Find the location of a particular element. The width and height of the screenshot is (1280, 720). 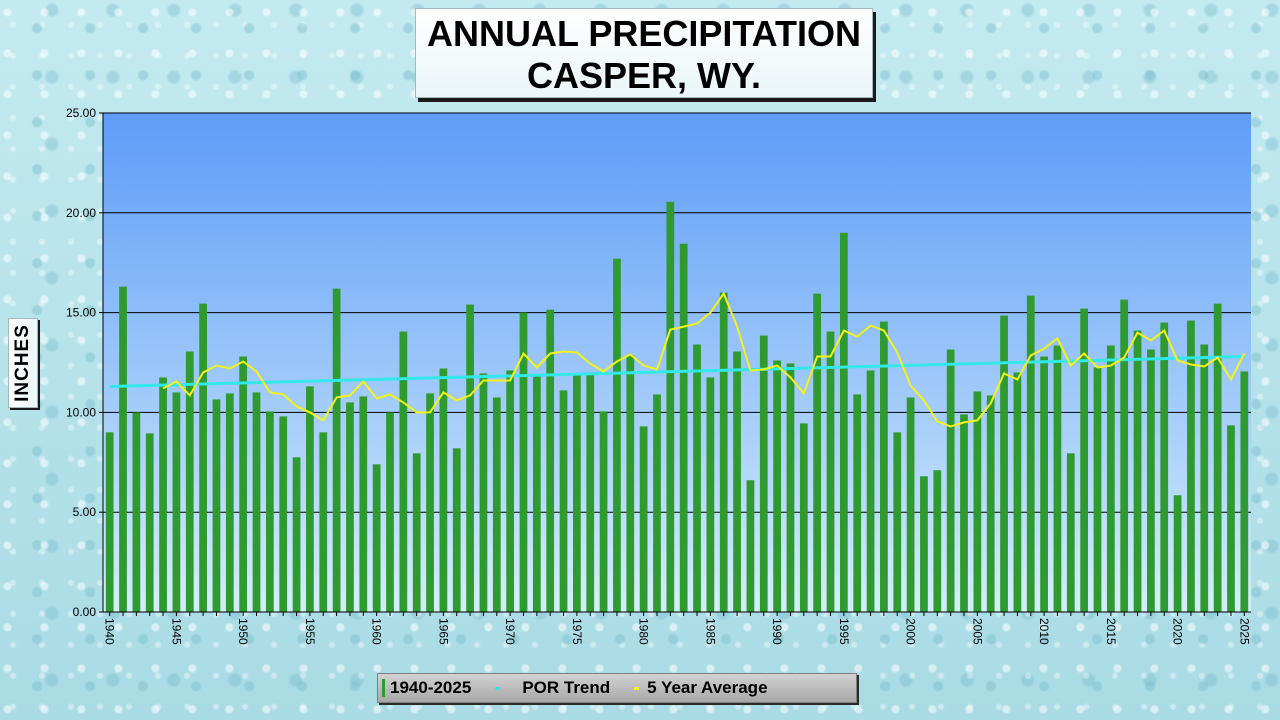

y-tick-label: 5.00 is located at coordinates (85, 512).